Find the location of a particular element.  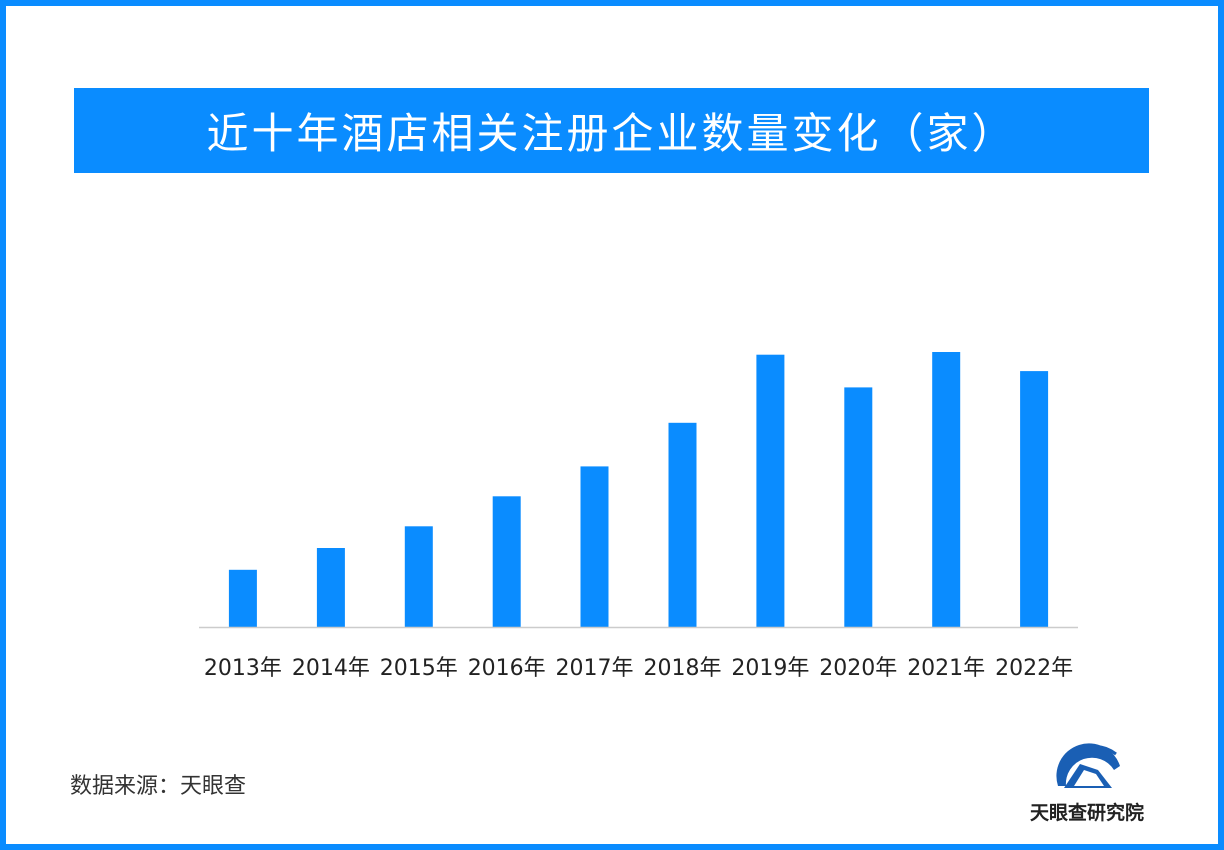

tianyancha-logo: 天眼查研究院 is located at coordinates (1089, 781).